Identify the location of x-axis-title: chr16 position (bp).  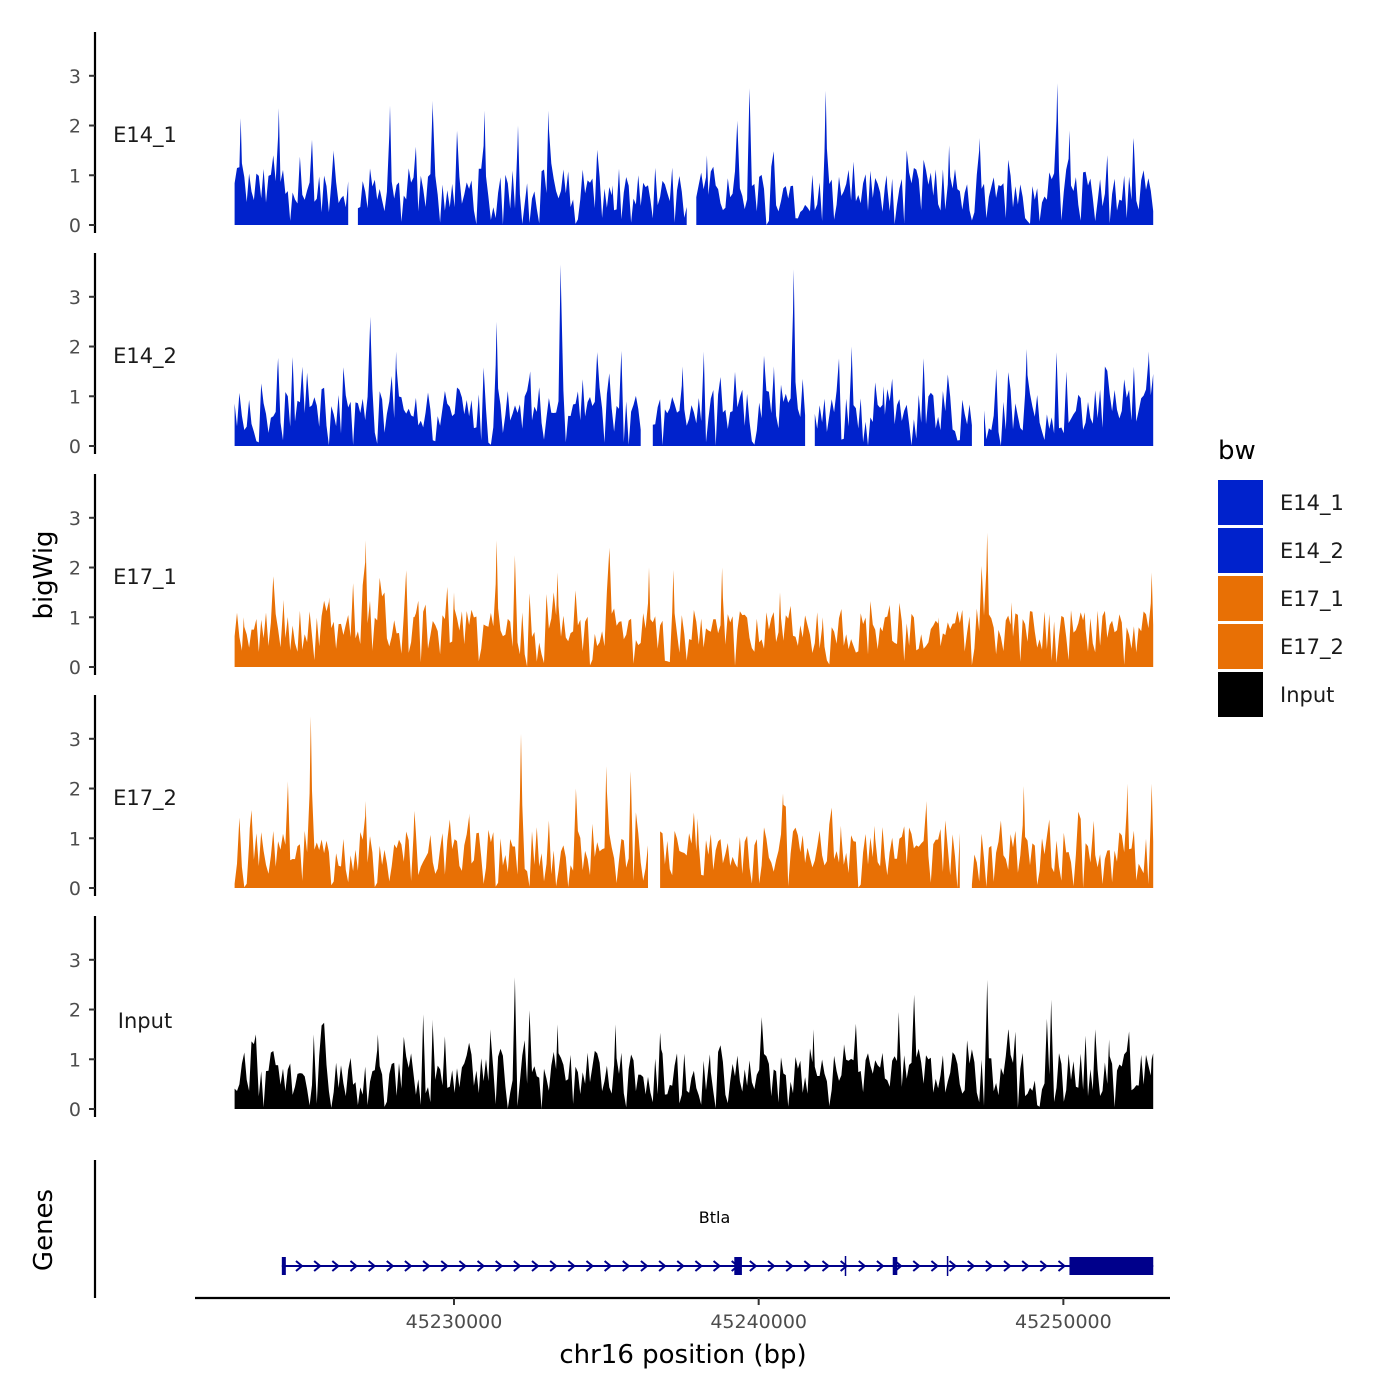
(682, 1355).